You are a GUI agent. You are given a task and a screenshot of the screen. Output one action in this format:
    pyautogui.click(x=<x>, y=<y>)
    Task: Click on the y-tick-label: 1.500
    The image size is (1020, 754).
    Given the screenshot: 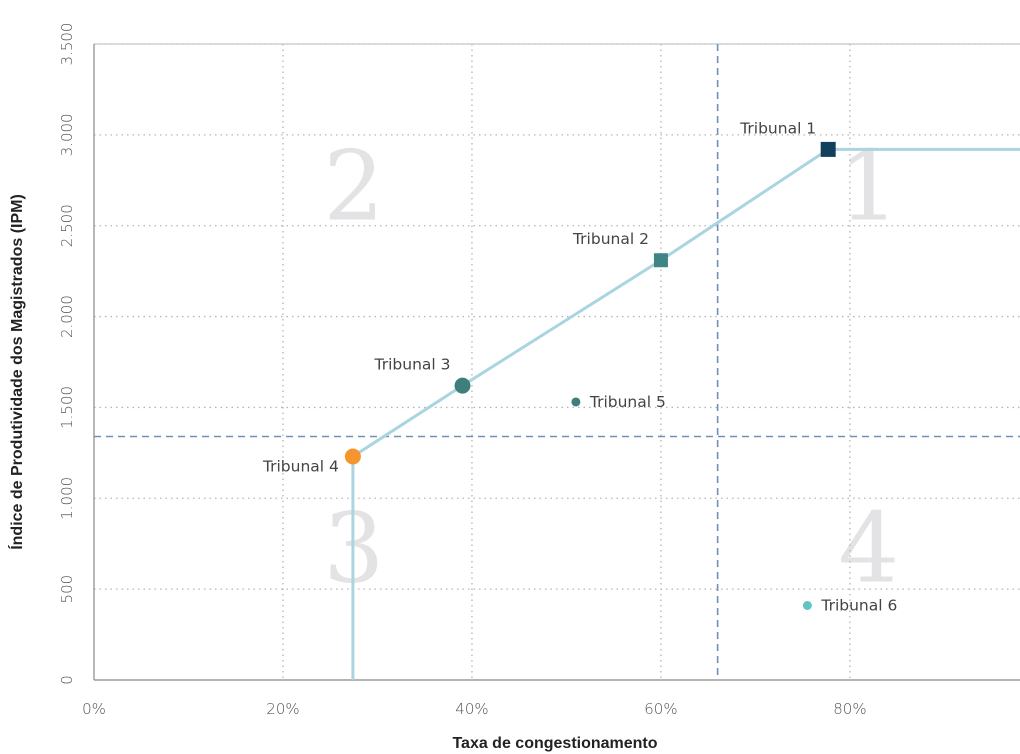 What is the action you would take?
    pyautogui.click(x=67, y=407)
    